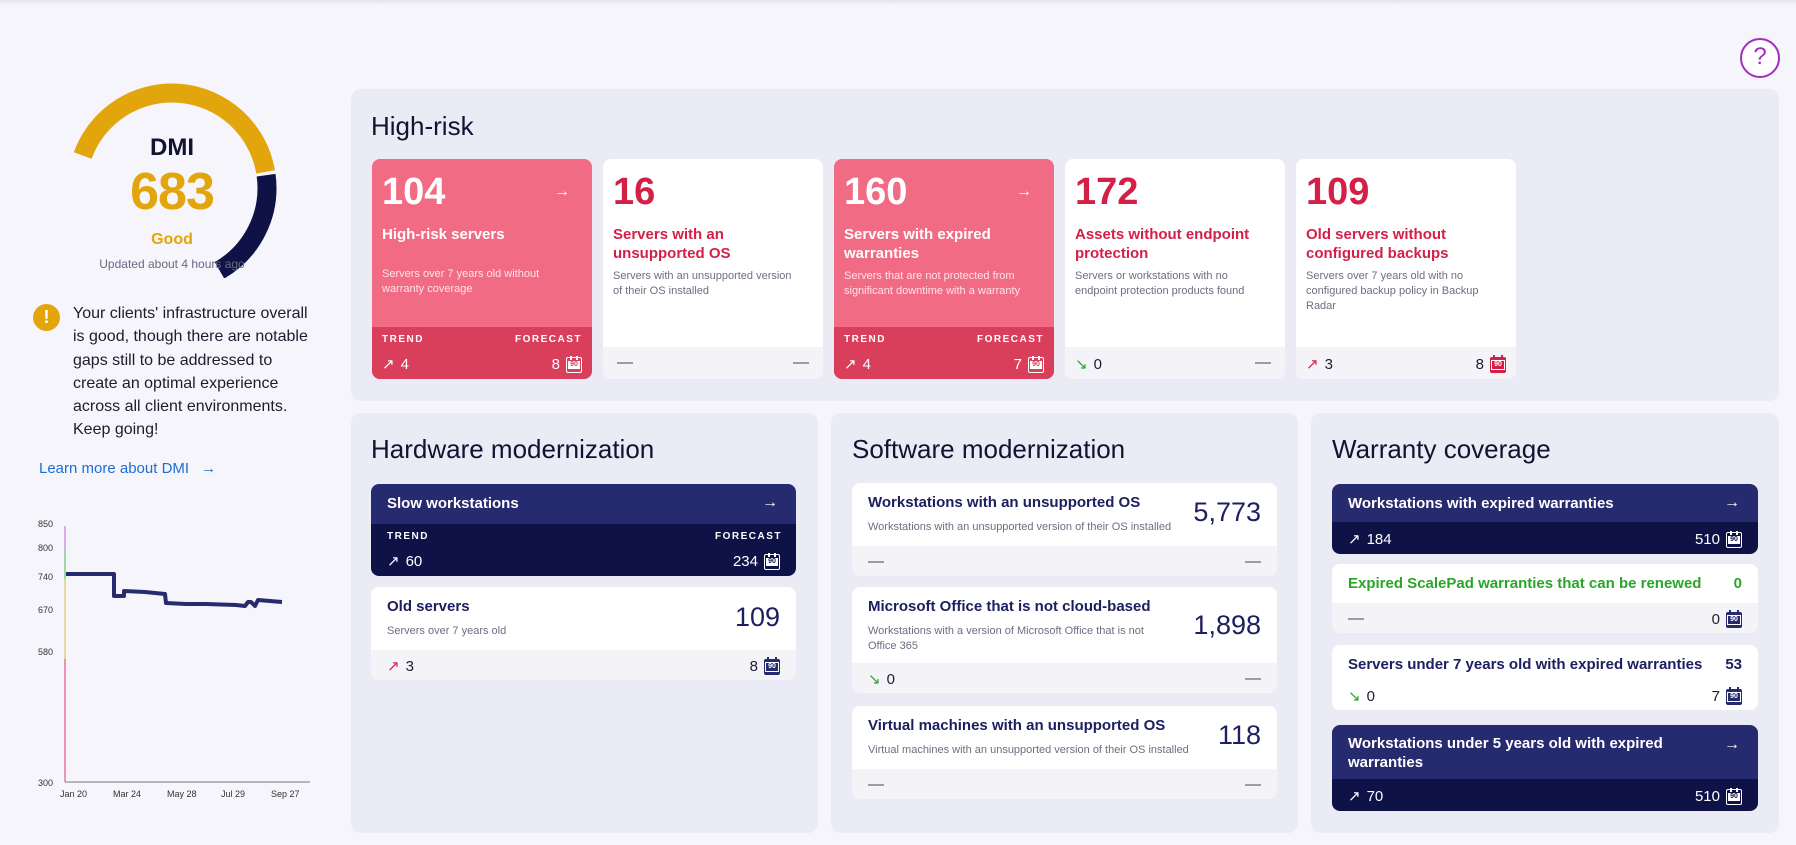 This screenshot has height=845, width=1796. I want to click on forecast-value: 510, so click(1707, 796).